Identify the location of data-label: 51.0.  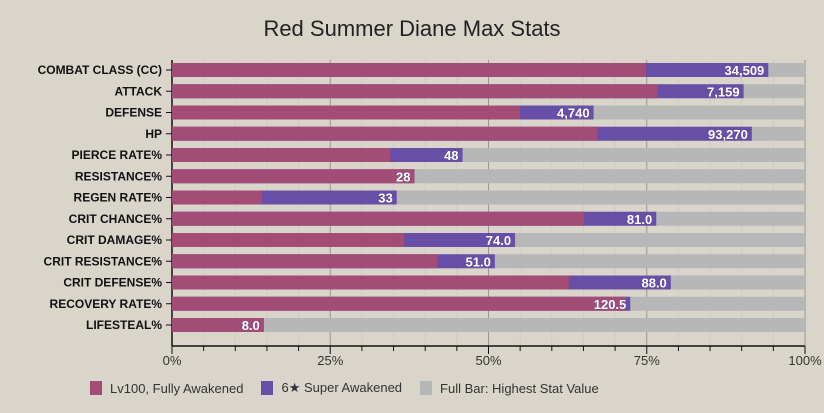
(478, 261).